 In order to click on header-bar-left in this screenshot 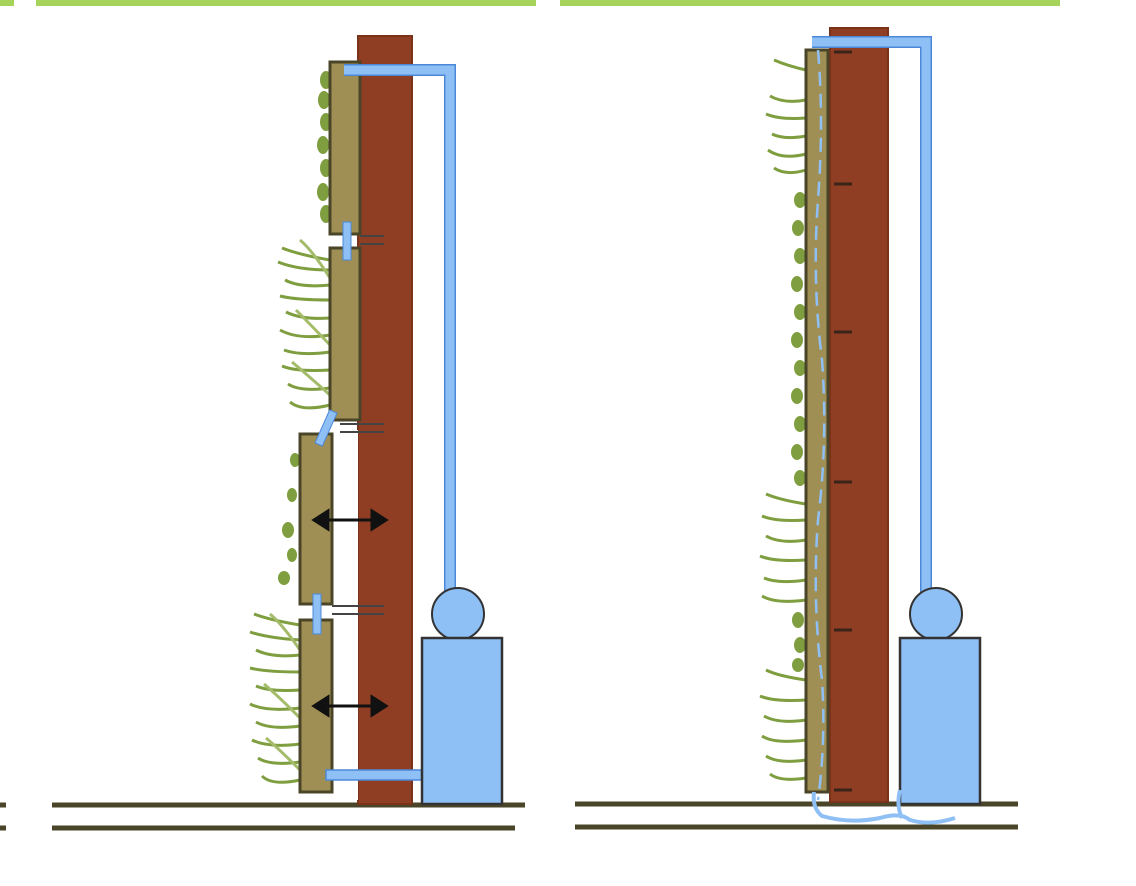, I will do `click(286, 3)`.